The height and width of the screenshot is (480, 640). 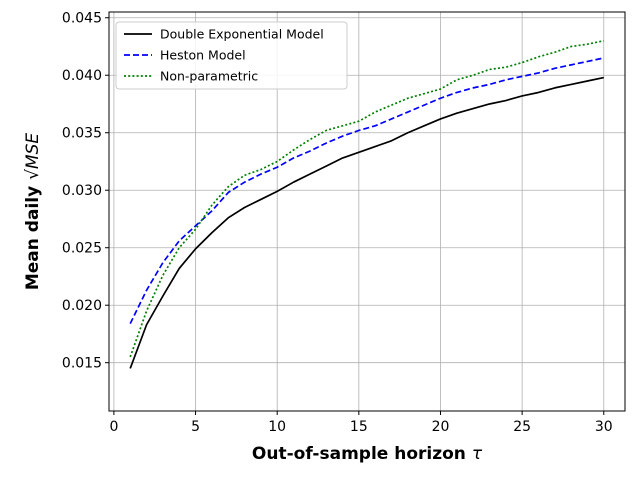 I want to click on legend-box, so click(x=231, y=55).